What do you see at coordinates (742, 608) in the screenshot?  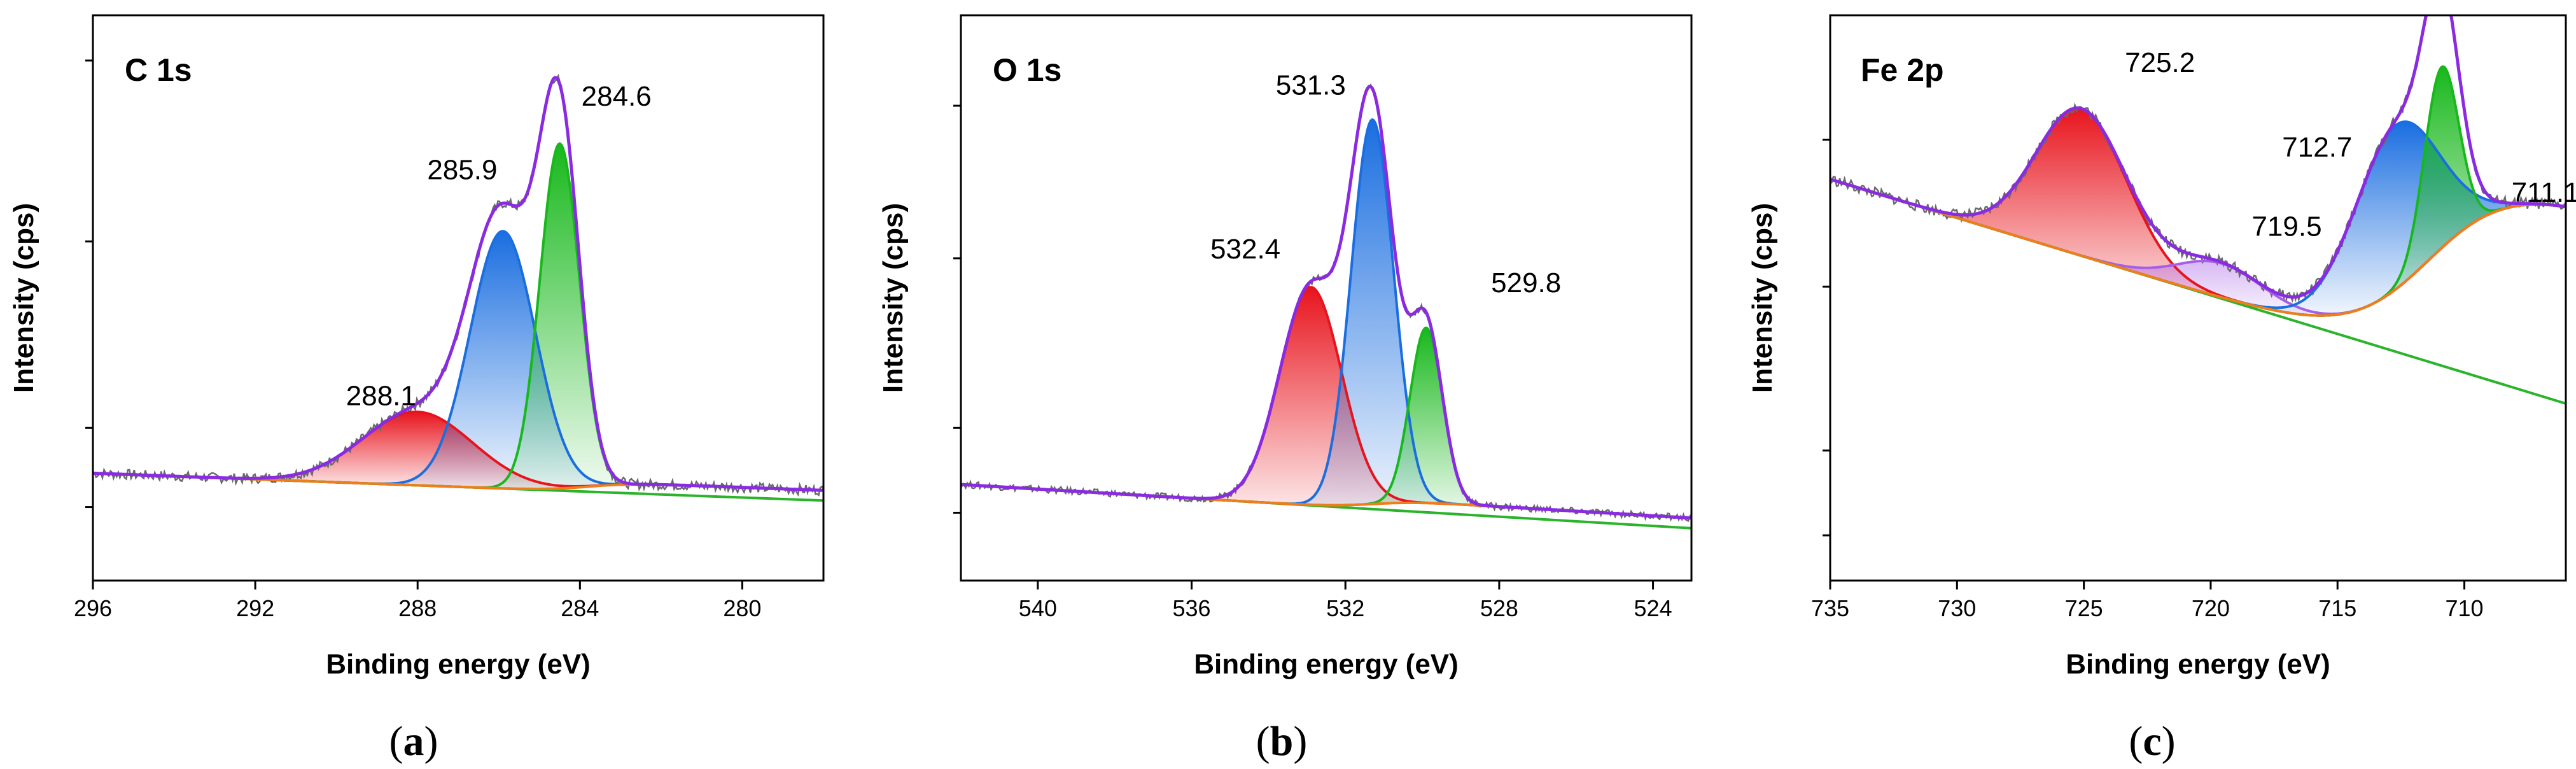 I see `x-tick-label-a-4: 280` at bounding box center [742, 608].